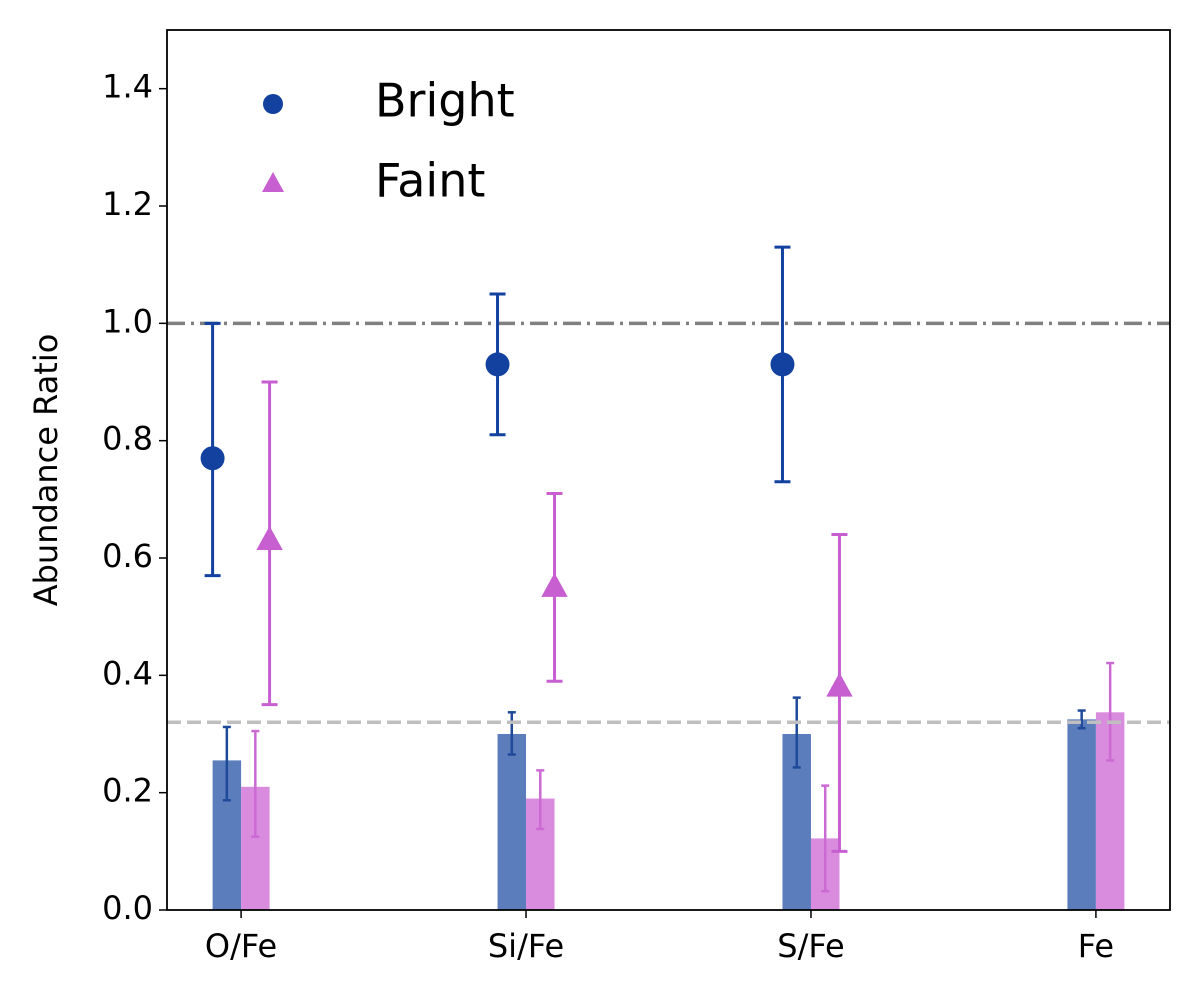  Describe the element at coordinates (241, 946) in the screenshot. I see `x-tick-label: O/Fe` at that location.